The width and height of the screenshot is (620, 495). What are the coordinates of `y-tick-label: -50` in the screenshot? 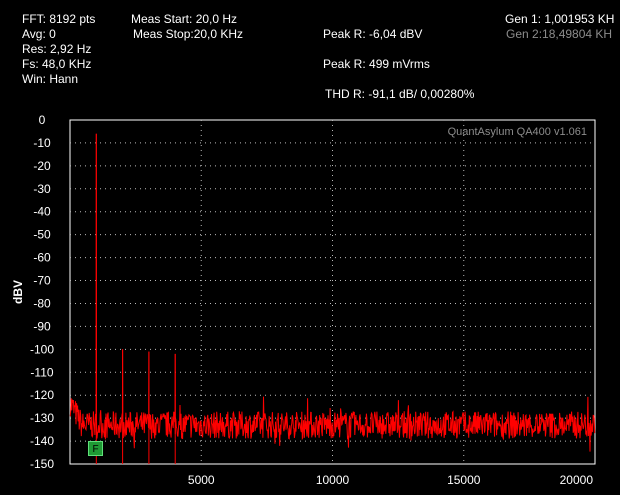 It's located at (42, 235).